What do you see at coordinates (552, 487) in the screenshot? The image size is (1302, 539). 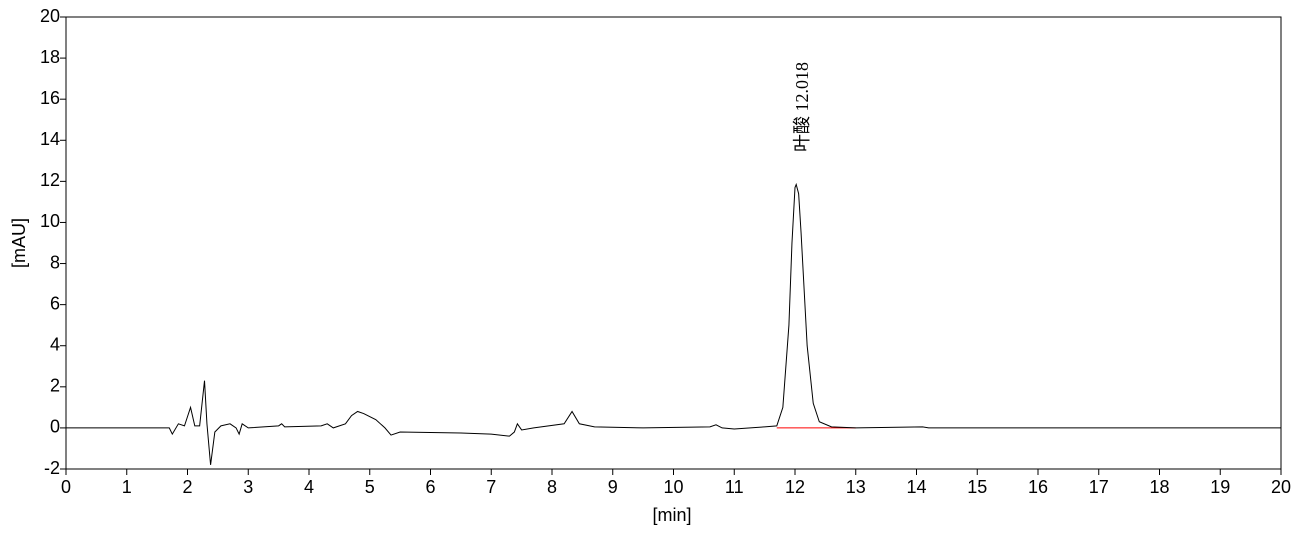 I see `x-tick-label: 8` at bounding box center [552, 487].